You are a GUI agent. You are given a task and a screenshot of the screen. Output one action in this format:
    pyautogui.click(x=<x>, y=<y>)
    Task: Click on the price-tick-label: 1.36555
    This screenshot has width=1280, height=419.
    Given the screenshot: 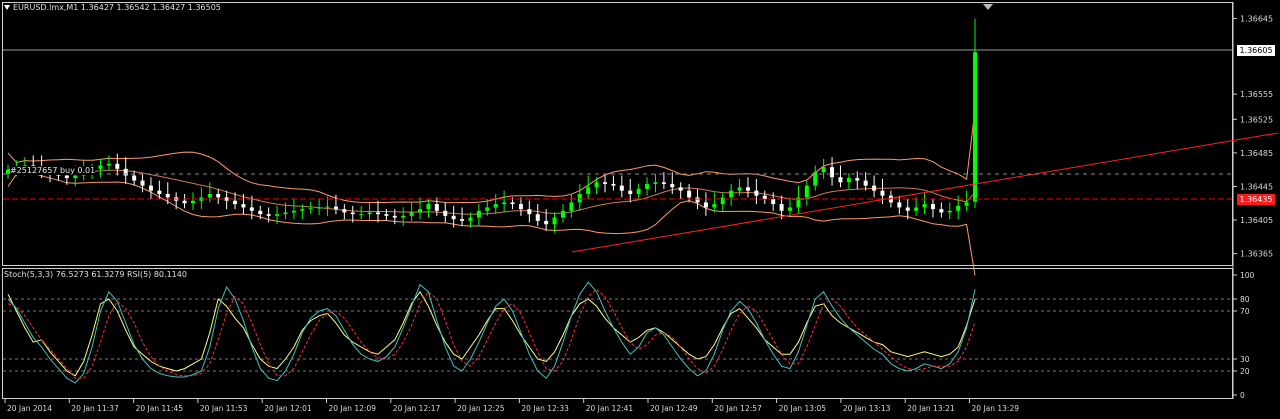 What is the action you would take?
    pyautogui.click(x=1256, y=94)
    